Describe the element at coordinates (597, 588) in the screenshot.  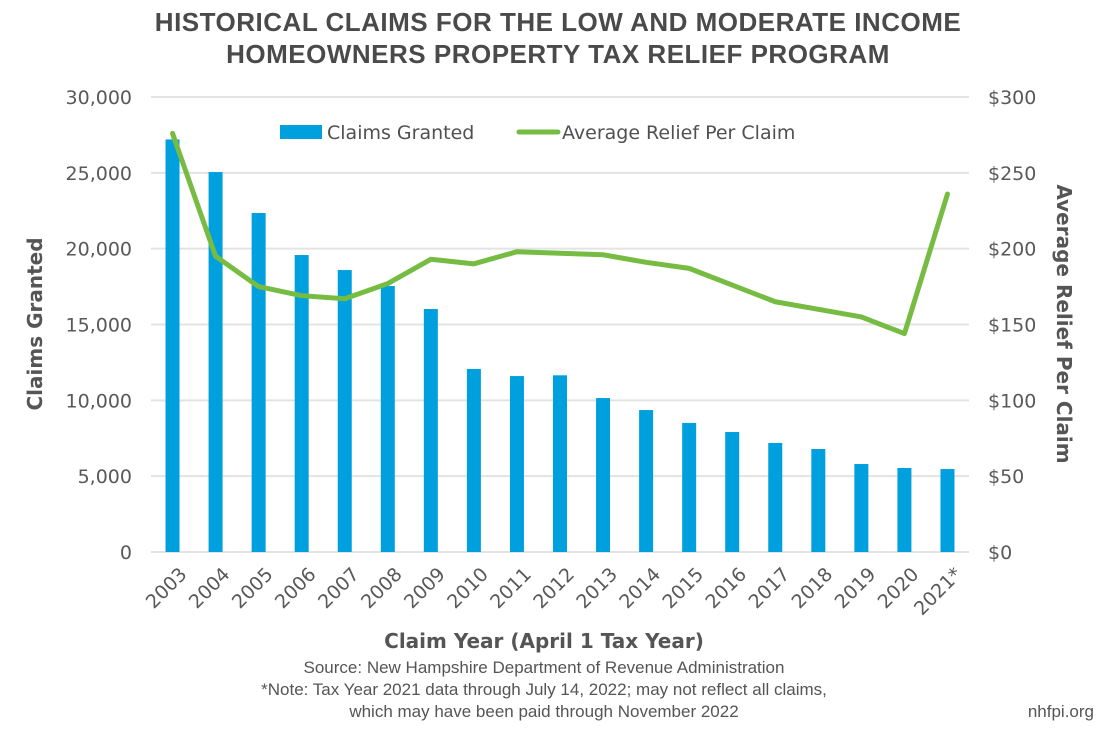
I see `x-tick-label: 2013` at that location.